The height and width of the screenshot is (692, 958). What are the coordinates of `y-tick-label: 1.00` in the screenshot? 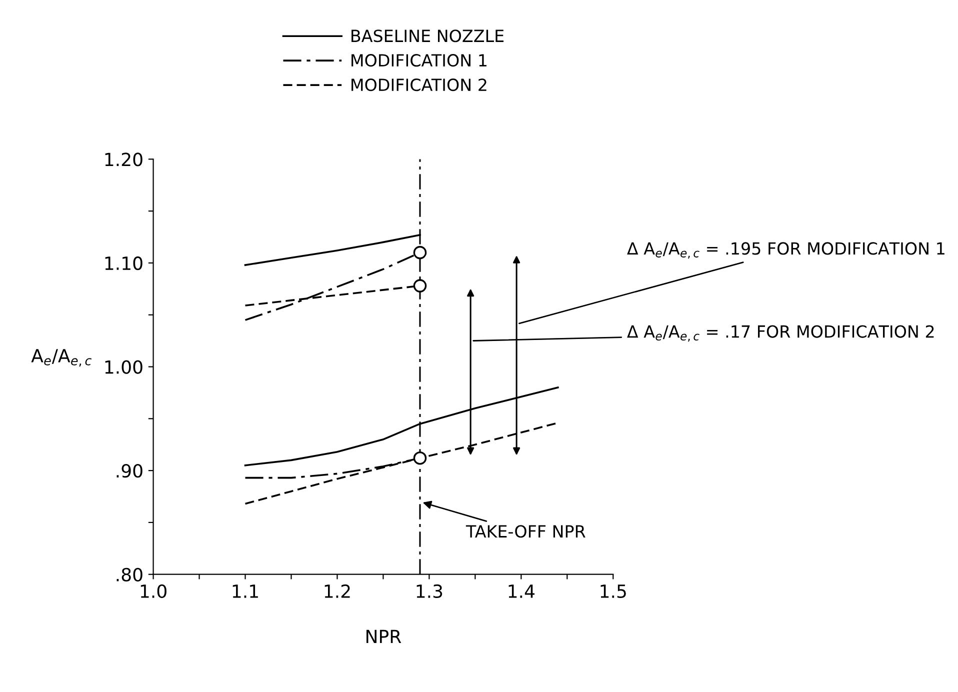 It's located at (123, 367).